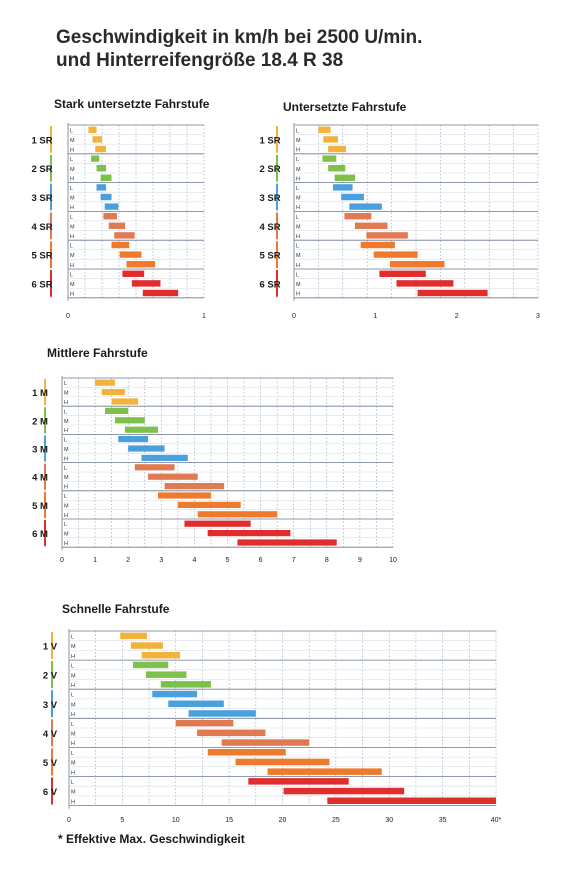  Describe the element at coordinates (129, 420) in the screenshot. I see `bar-2-m-m` at that location.